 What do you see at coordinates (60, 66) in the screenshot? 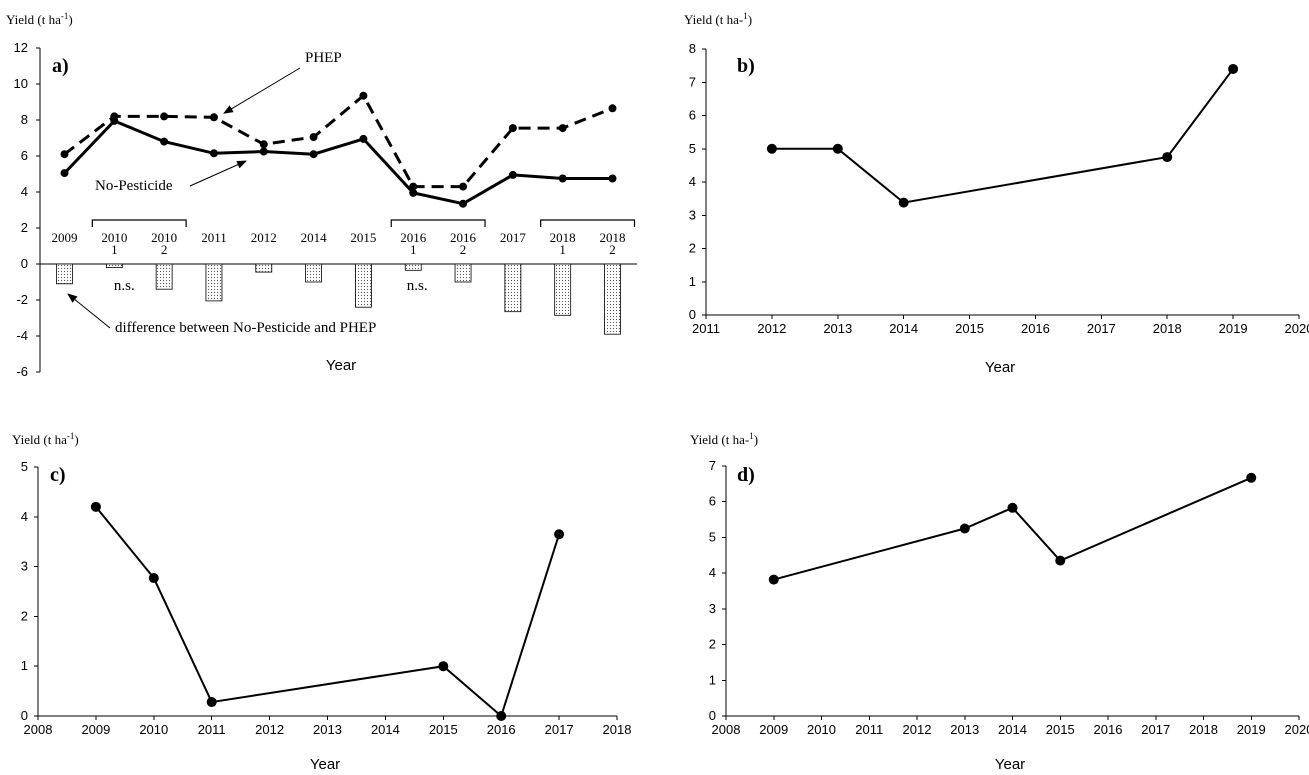
I see `panel-a-label: a)` at bounding box center [60, 66].